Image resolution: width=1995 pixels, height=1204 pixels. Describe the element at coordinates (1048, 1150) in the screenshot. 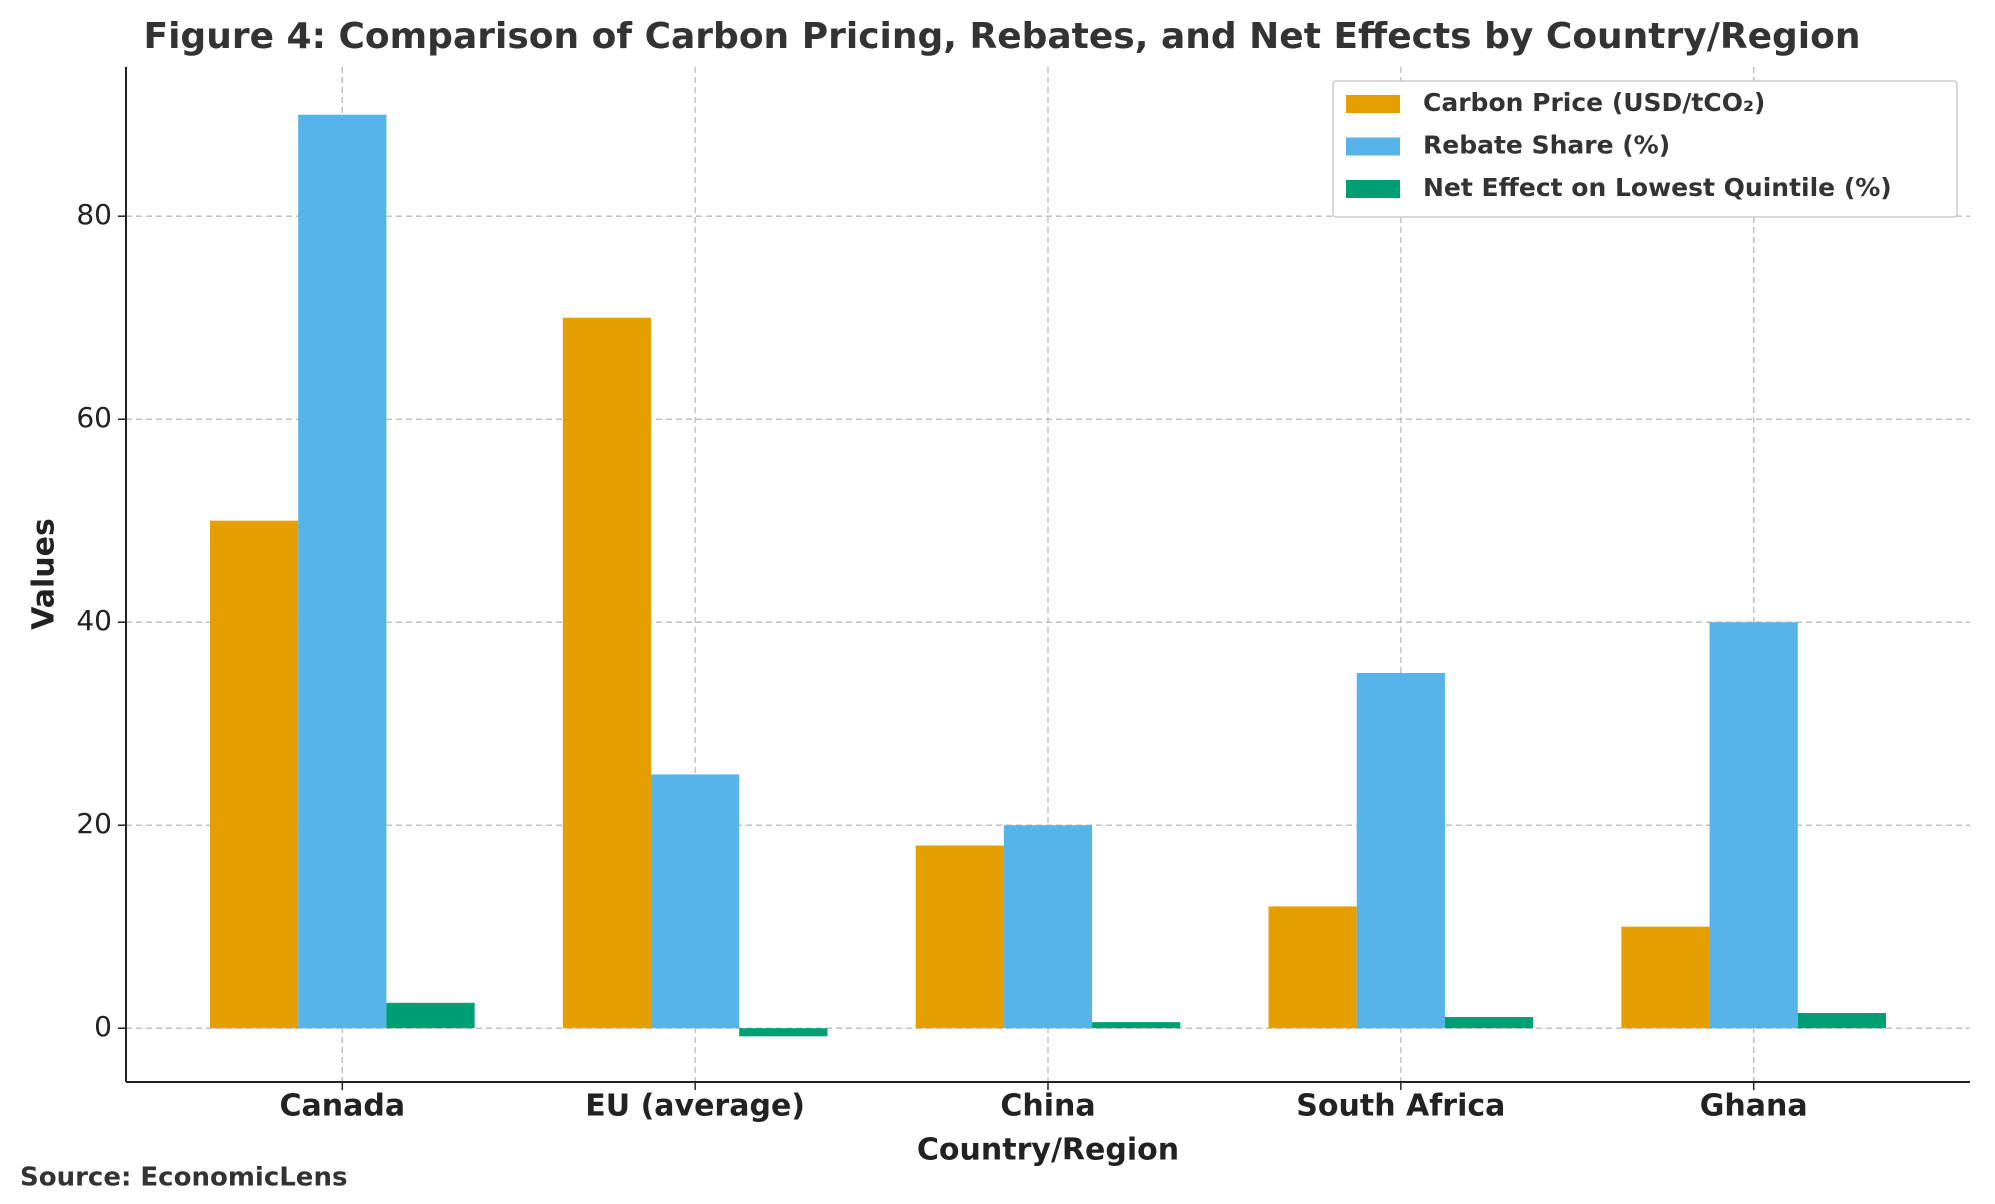

I see `x-axis-label: Country/Region` at that location.